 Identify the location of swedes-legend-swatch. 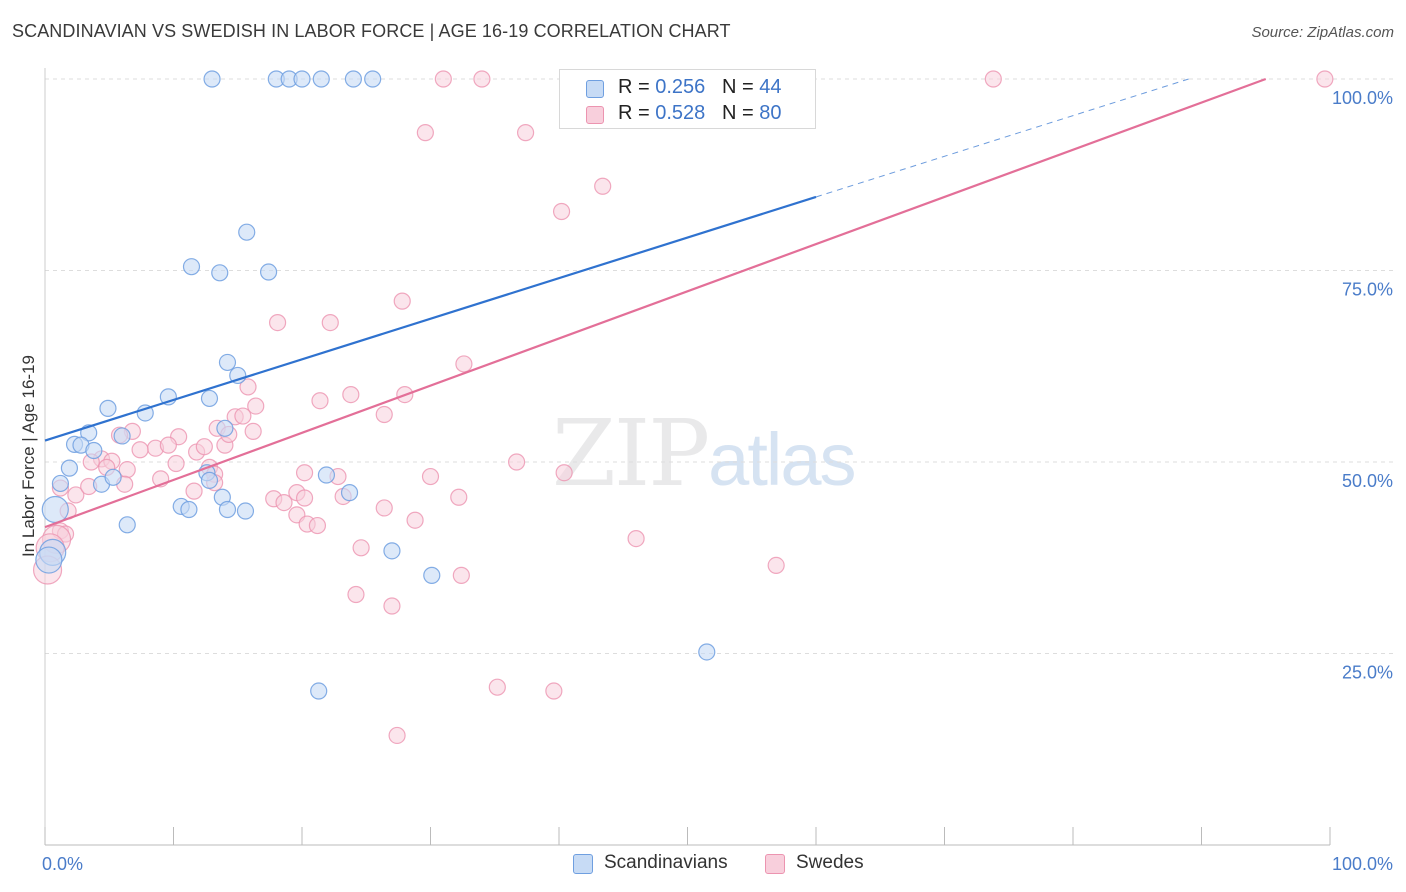
(775, 864).